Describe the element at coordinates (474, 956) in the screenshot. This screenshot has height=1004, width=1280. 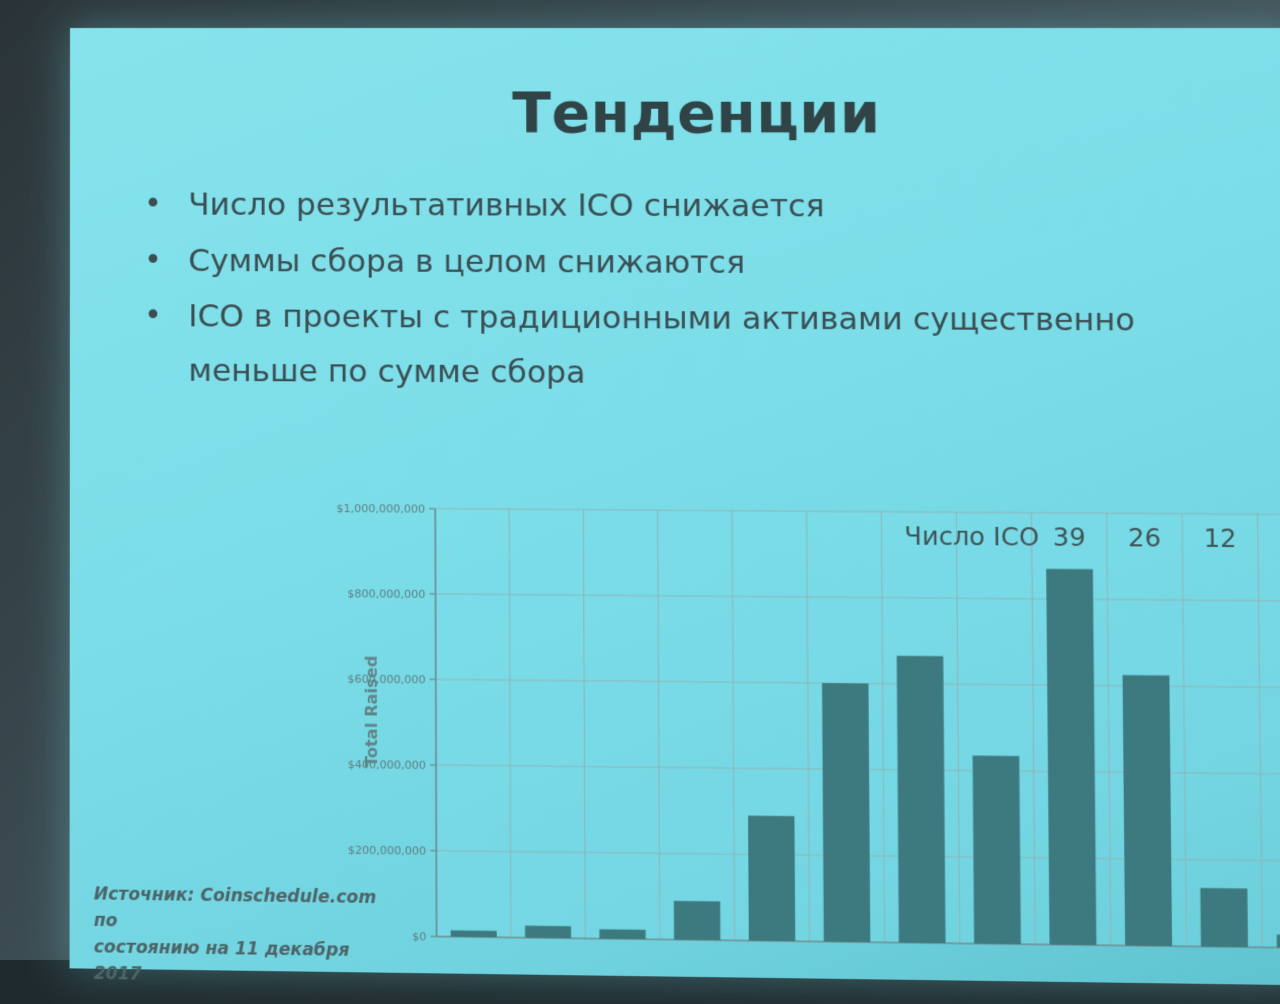
I see `x-tick-label: Jan` at that location.